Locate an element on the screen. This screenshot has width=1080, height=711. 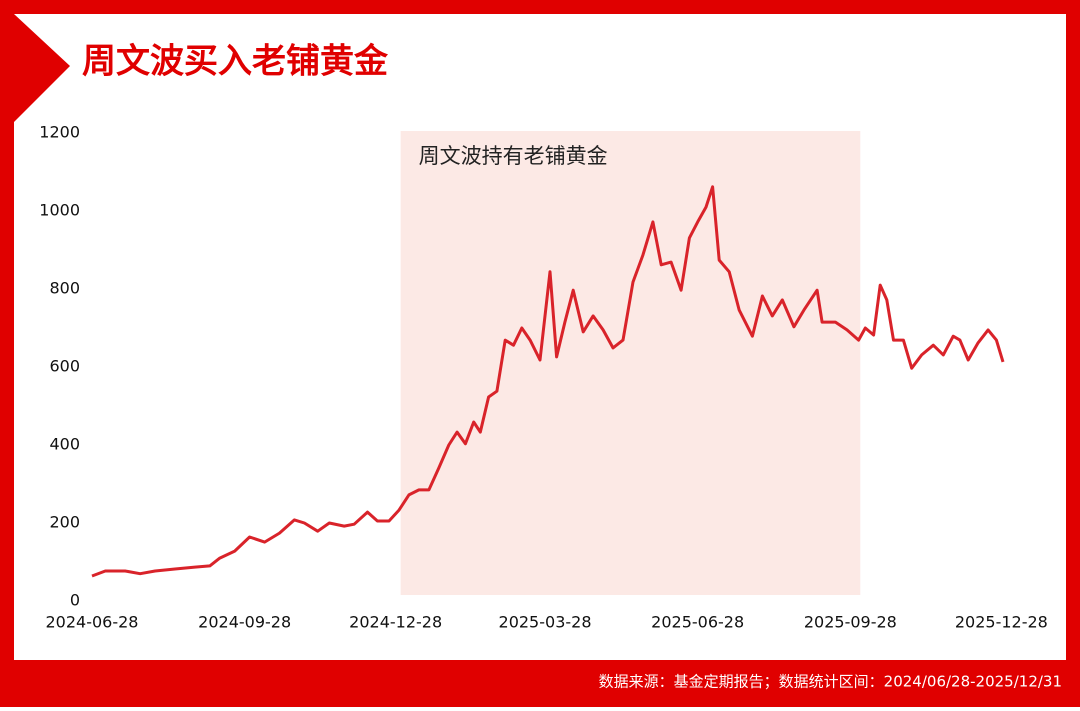
y-tick-label: 0 is located at coordinates (75, 600).